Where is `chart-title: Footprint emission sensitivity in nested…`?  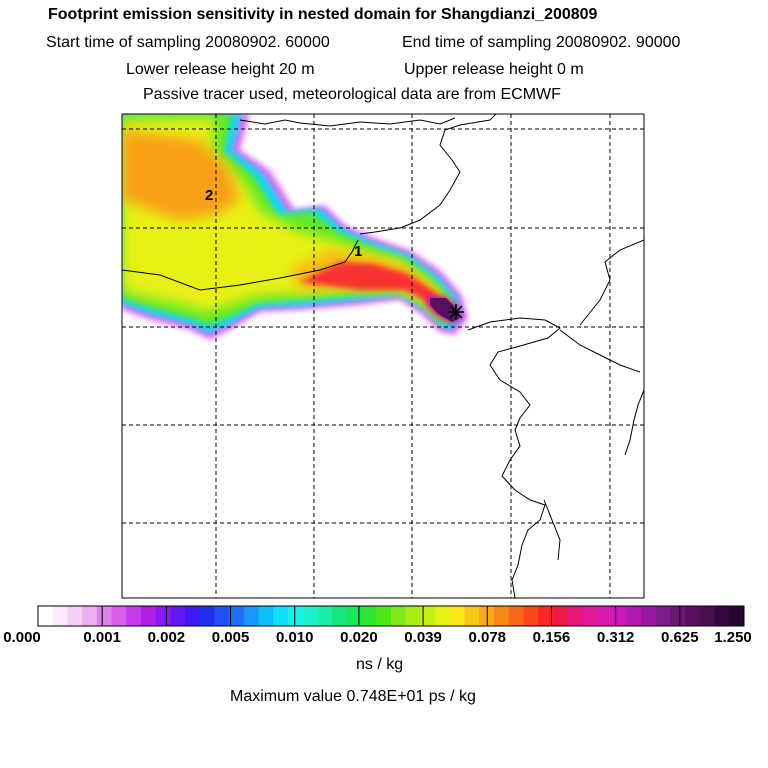
chart-title: Footprint emission sensitivity in nested… is located at coordinates (323, 14).